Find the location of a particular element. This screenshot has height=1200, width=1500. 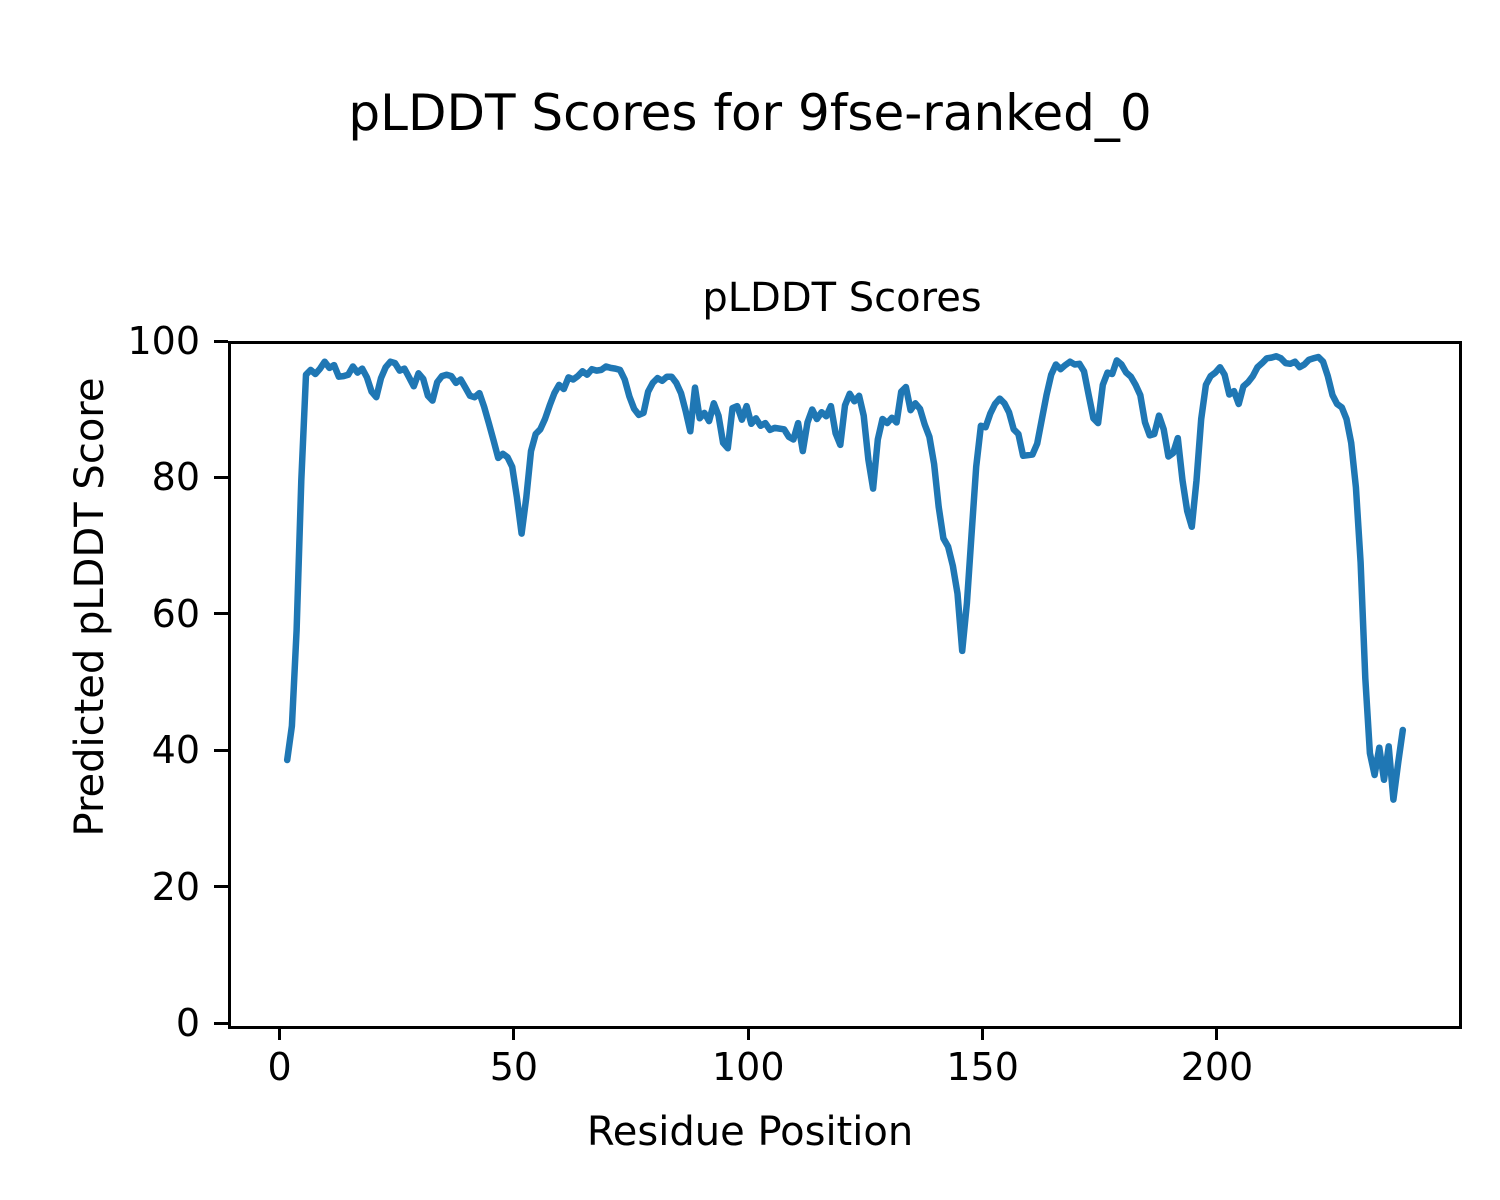

x-tick-label: 50 is located at coordinates (514, 1067).